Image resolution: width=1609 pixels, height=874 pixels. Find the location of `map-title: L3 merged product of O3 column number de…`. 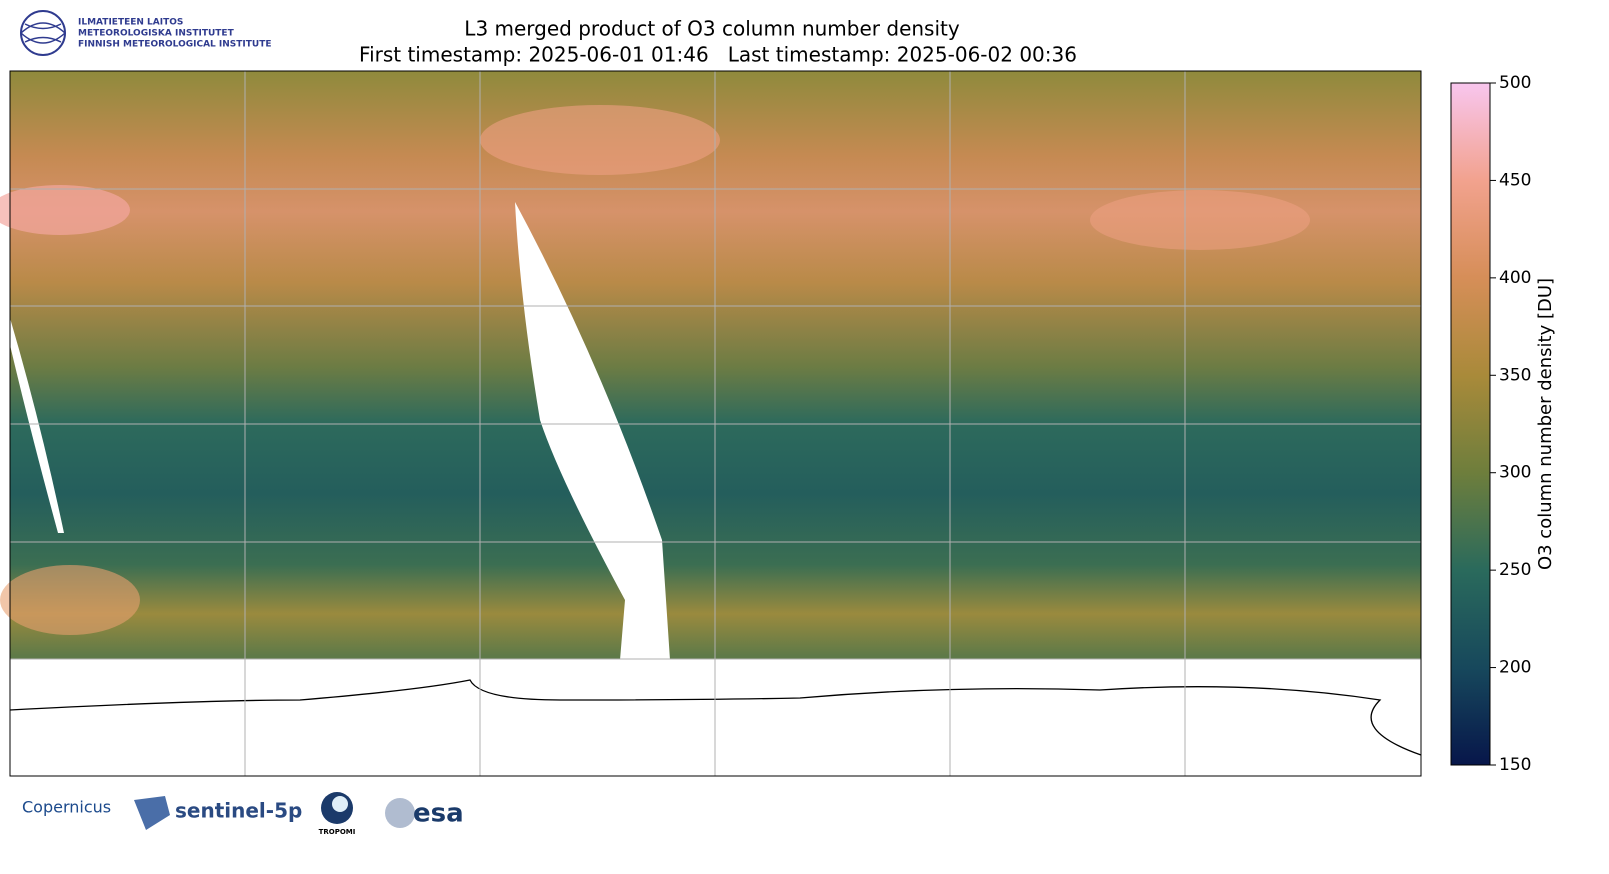

map-title: L3 merged product of O3 column number de… is located at coordinates (712, 29).